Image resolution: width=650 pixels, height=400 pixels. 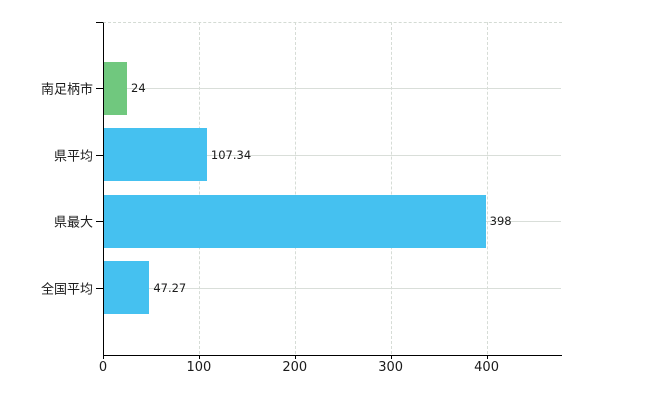 I want to click on category-label: 南足柄市, so click(x=66, y=90).